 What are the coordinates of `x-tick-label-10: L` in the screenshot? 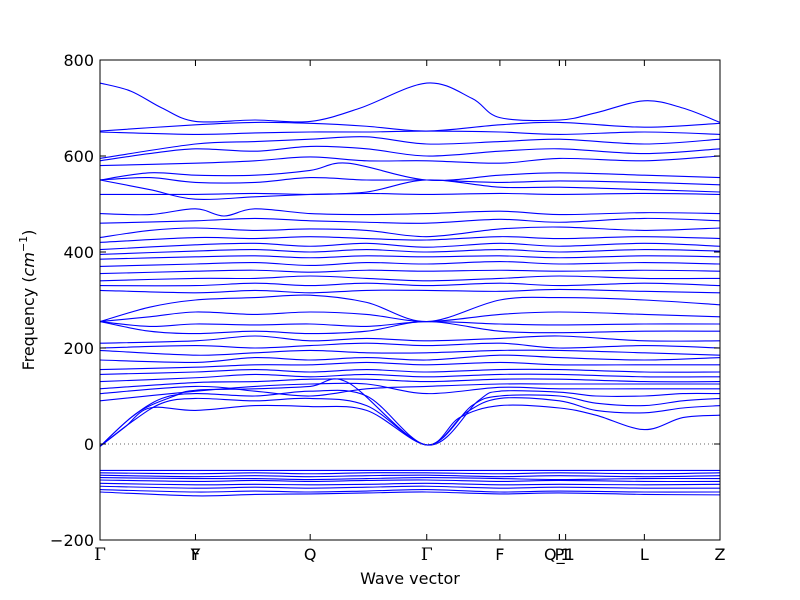 It's located at (644, 554).